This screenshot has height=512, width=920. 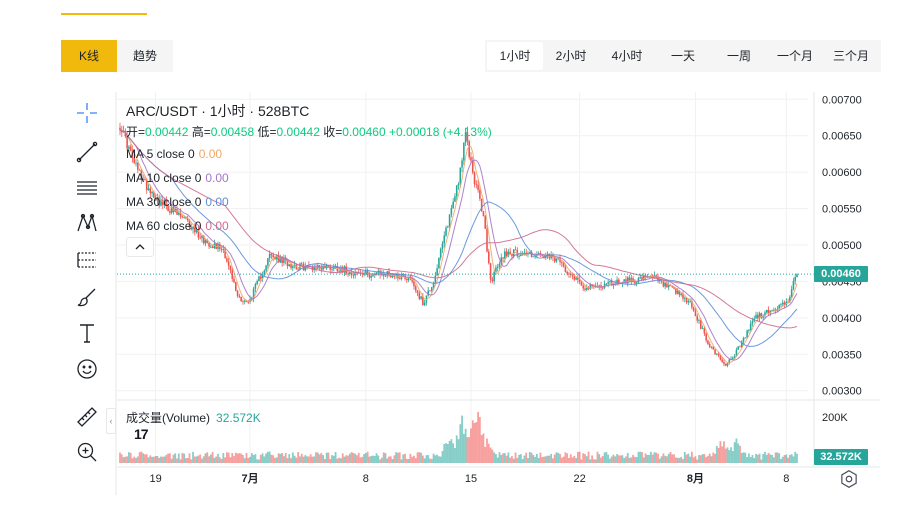 What do you see at coordinates (471, 479) in the screenshot?
I see `time-tick-label: 15` at bounding box center [471, 479].